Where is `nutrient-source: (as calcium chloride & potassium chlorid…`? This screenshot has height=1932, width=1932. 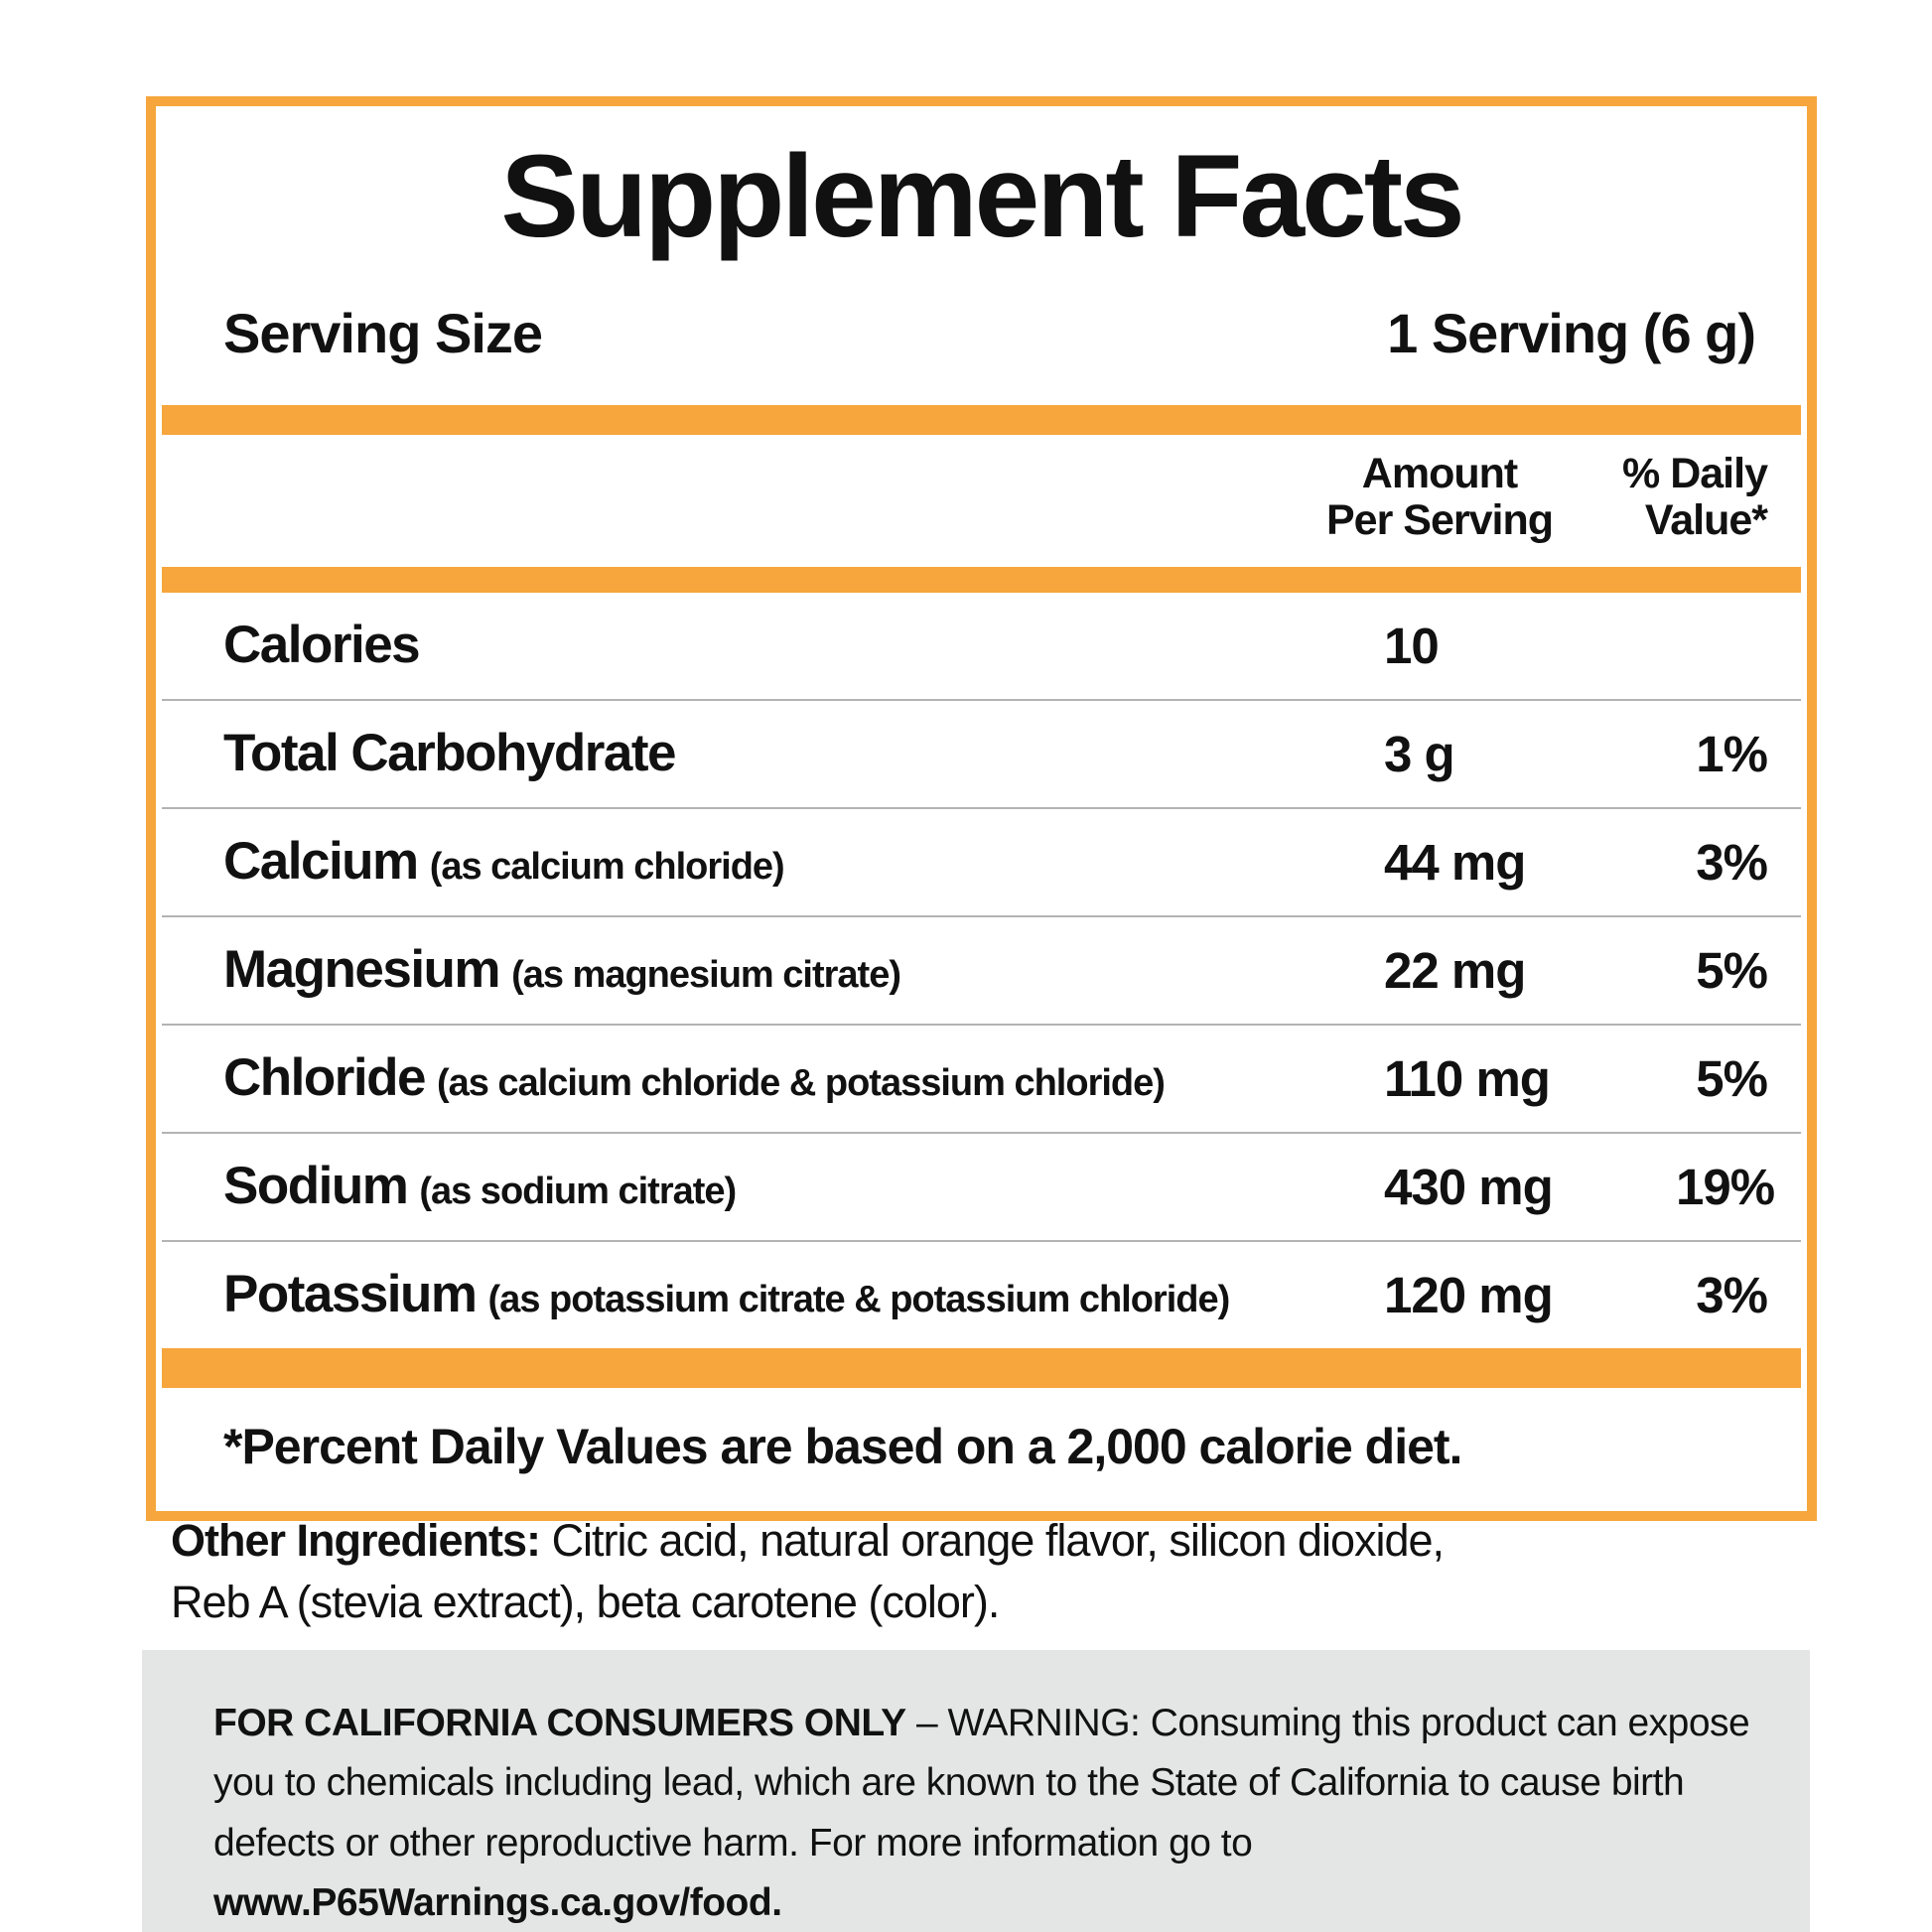 nutrient-source: (as calcium chloride & potassium chlorid… is located at coordinates (801, 1082).